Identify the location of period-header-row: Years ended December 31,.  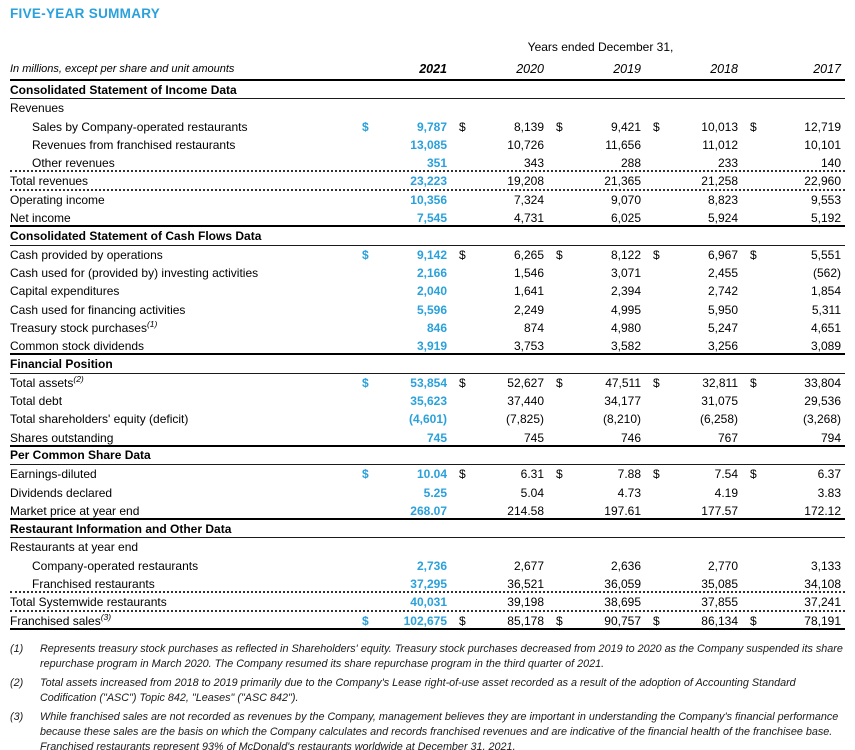
(427, 47).